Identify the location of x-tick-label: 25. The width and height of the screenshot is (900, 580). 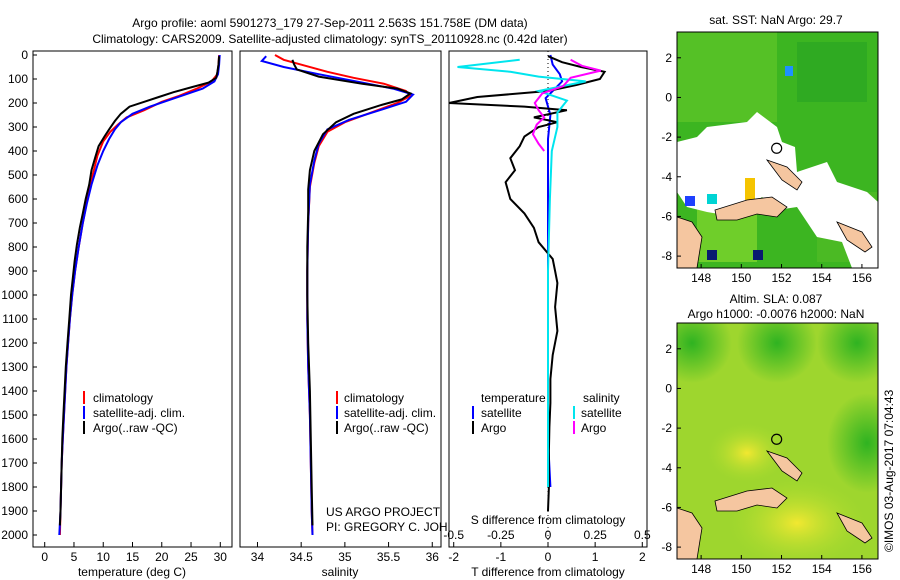
(191, 557).